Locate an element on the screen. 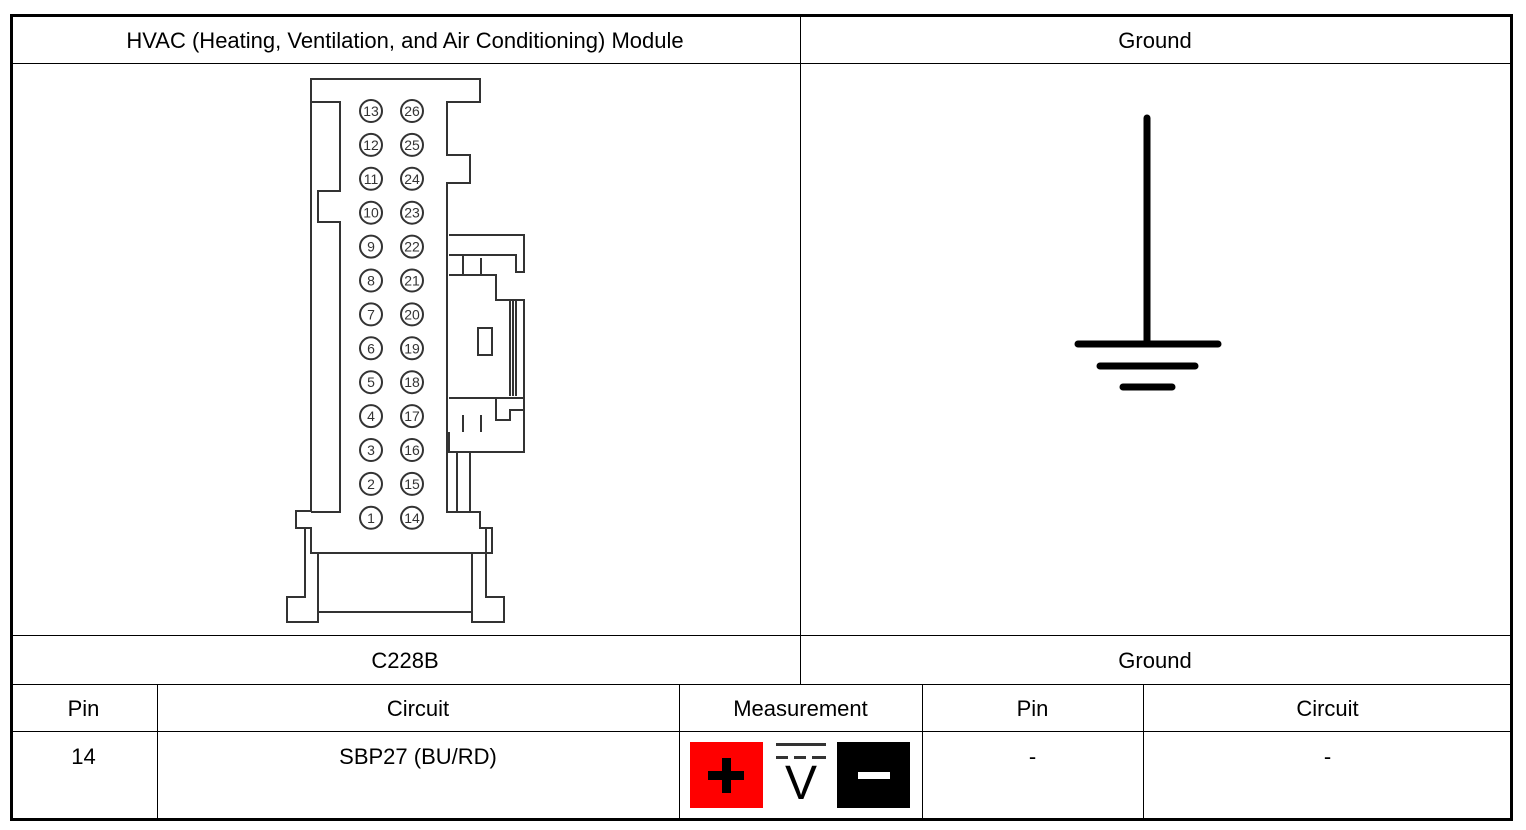  pin-label: 7 is located at coordinates (371, 314).